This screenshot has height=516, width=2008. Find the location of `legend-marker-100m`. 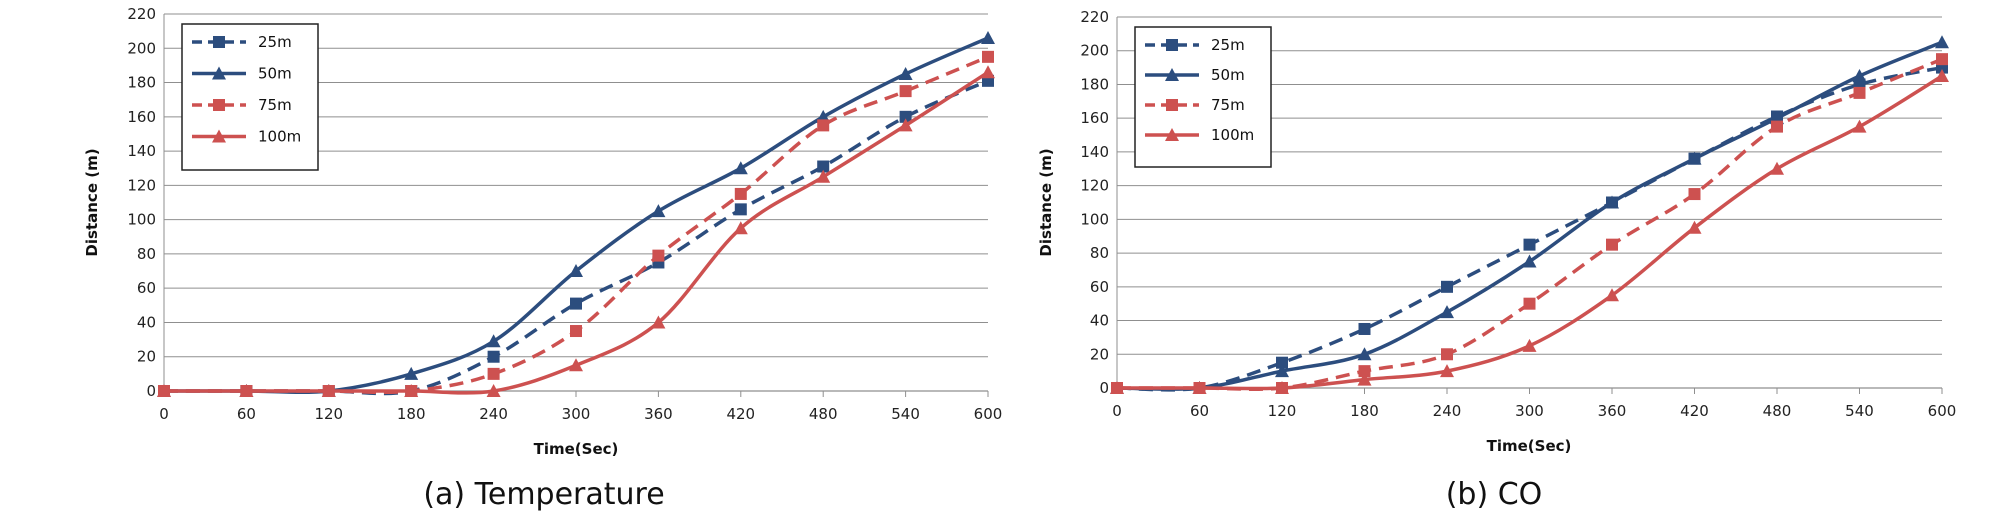

legend-marker-100m is located at coordinates (1172, 134).